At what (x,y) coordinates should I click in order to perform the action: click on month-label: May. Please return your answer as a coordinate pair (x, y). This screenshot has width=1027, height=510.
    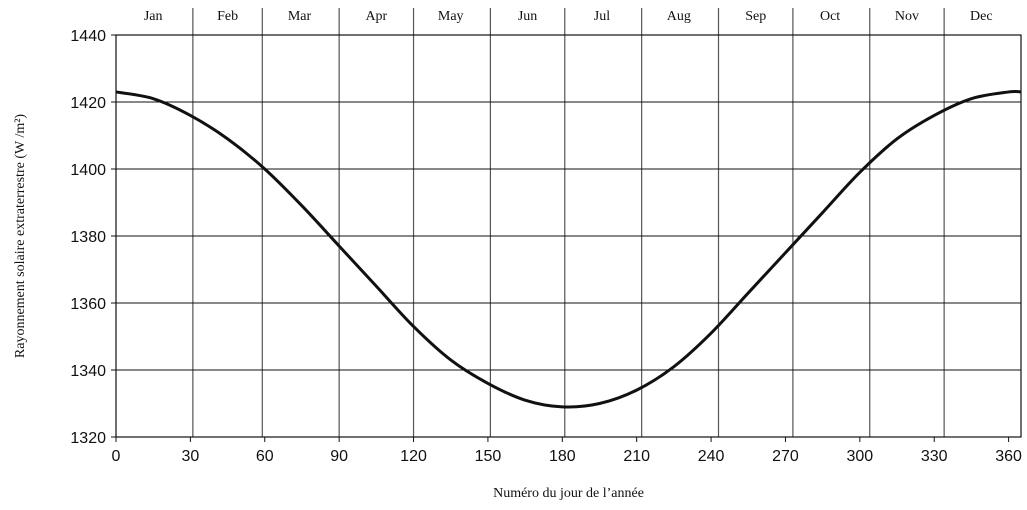
    Looking at the image, I should click on (451, 16).